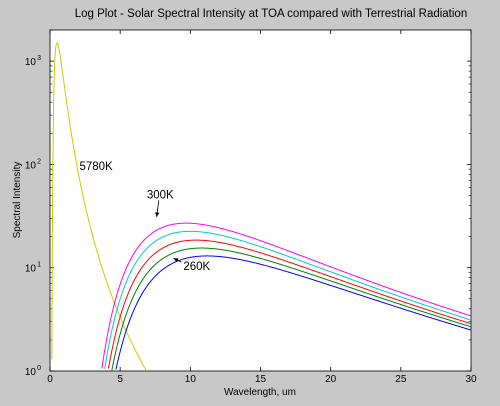 This screenshot has height=406, width=500. What do you see at coordinates (39, 265) in the screenshot?
I see `y-tick-exponent: 1` at bounding box center [39, 265].